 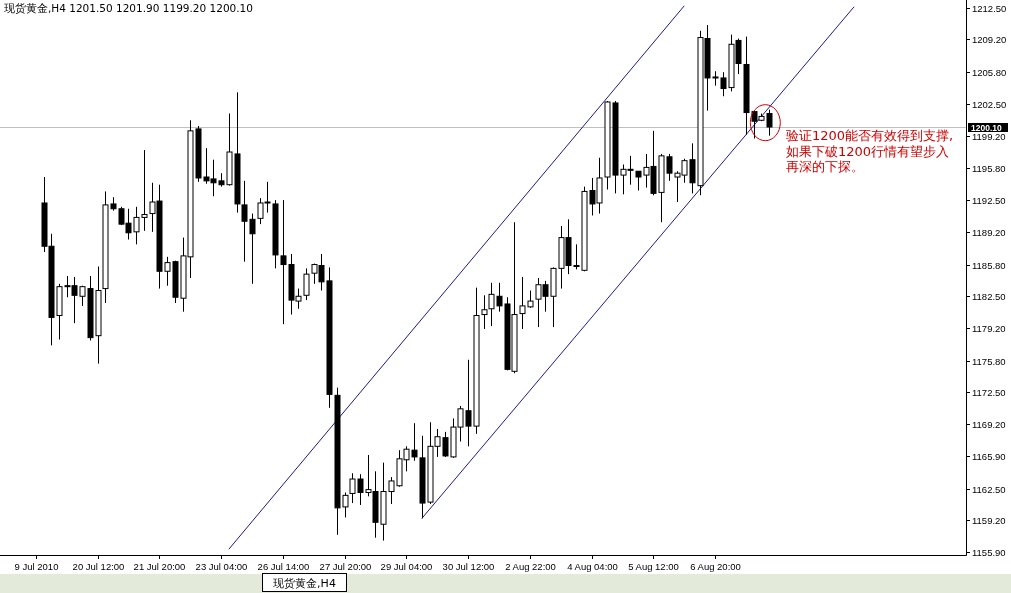 What do you see at coordinates (989, 39) in the screenshot?
I see `y-tick-label: 1209.20` at bounding box center [989, 39].